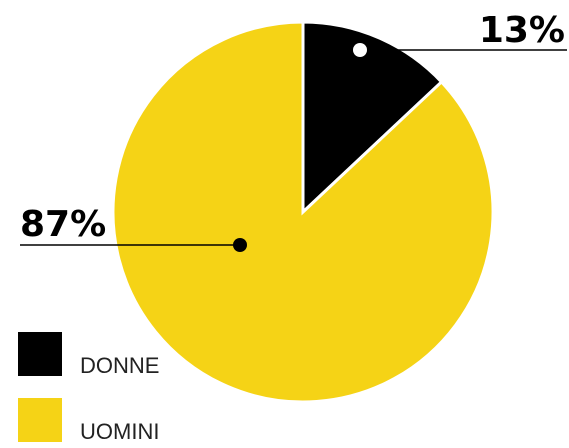 This screenshot has height=448, width=569. What do you see at coordinates (372, 118) in the screenshot?
I see `pie-slice` at bounding box center [372, 118].